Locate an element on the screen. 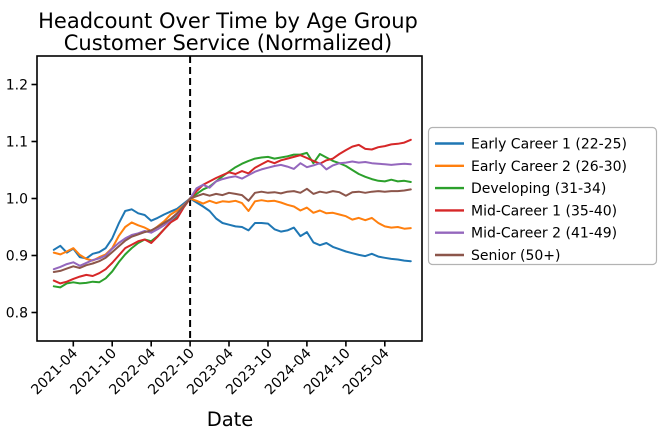 The image size is (660, 440). legend-label-early-career-2-26-30: Early Career 2 (26-30) is located at coordinates (549, 167).